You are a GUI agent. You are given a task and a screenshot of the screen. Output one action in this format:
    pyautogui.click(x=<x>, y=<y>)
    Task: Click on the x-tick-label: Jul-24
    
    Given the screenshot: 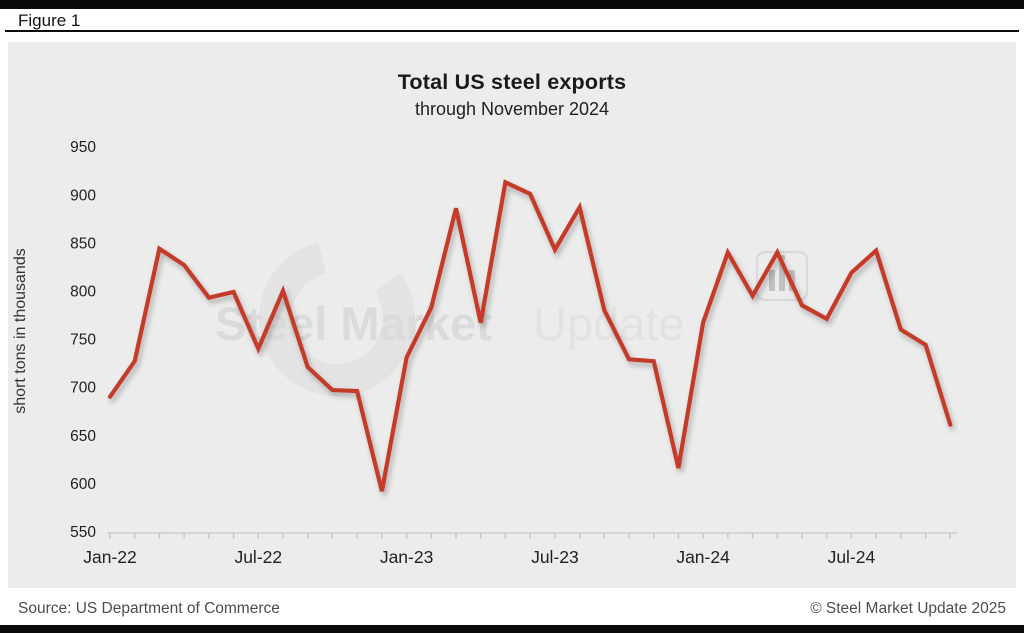 What is the action you would take?
    pyautogui.click(x=852, y=557)
    